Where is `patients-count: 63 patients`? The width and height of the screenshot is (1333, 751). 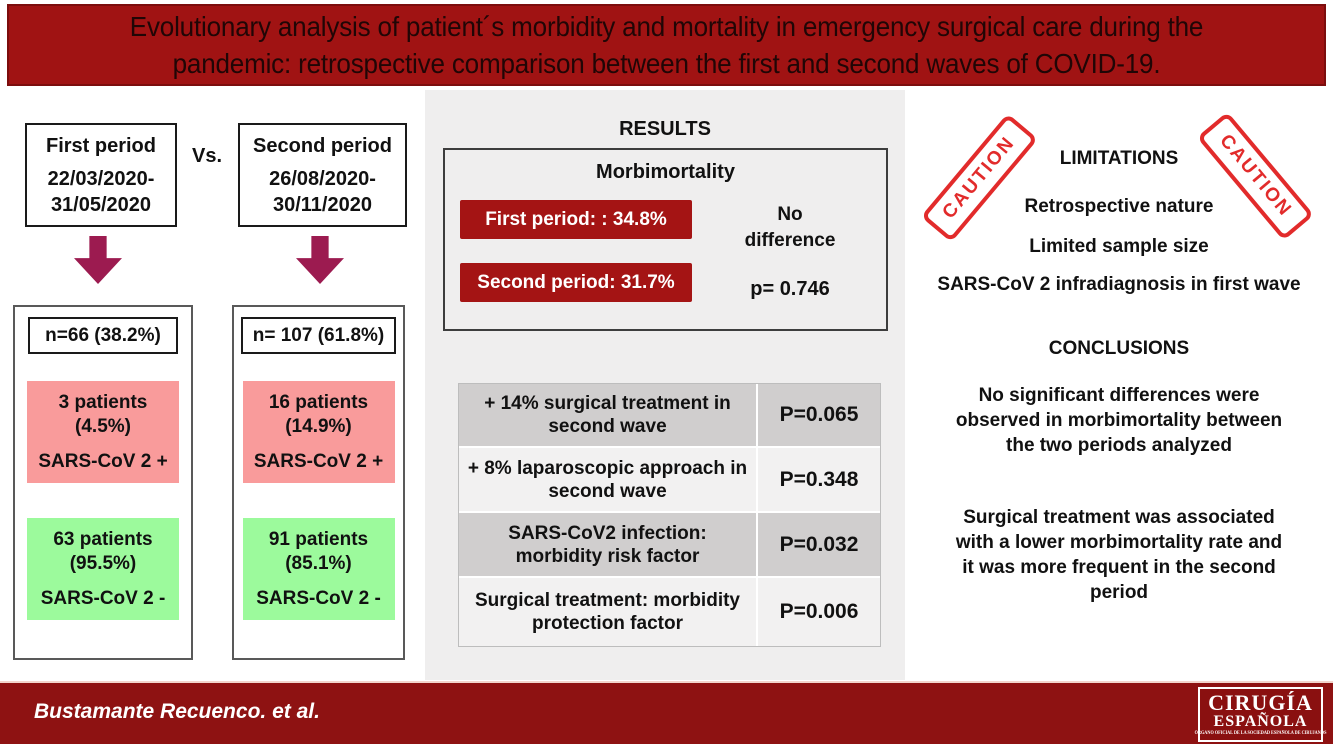
patients-count: 63 patients is located at coordinates (103, 539).